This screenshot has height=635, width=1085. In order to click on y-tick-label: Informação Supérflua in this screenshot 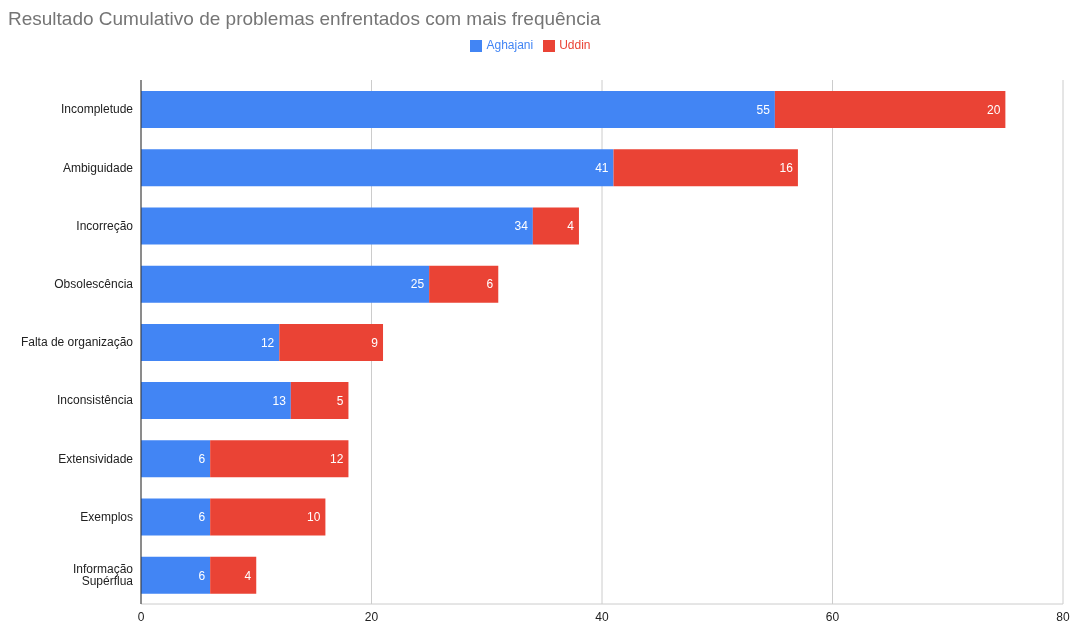, I will do `click(103, 575)`.